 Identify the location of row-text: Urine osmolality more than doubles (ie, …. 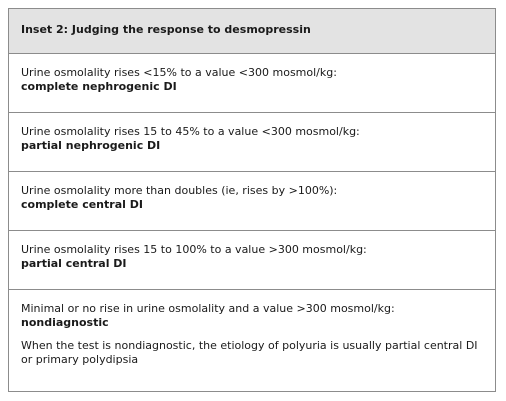
(179, 190).